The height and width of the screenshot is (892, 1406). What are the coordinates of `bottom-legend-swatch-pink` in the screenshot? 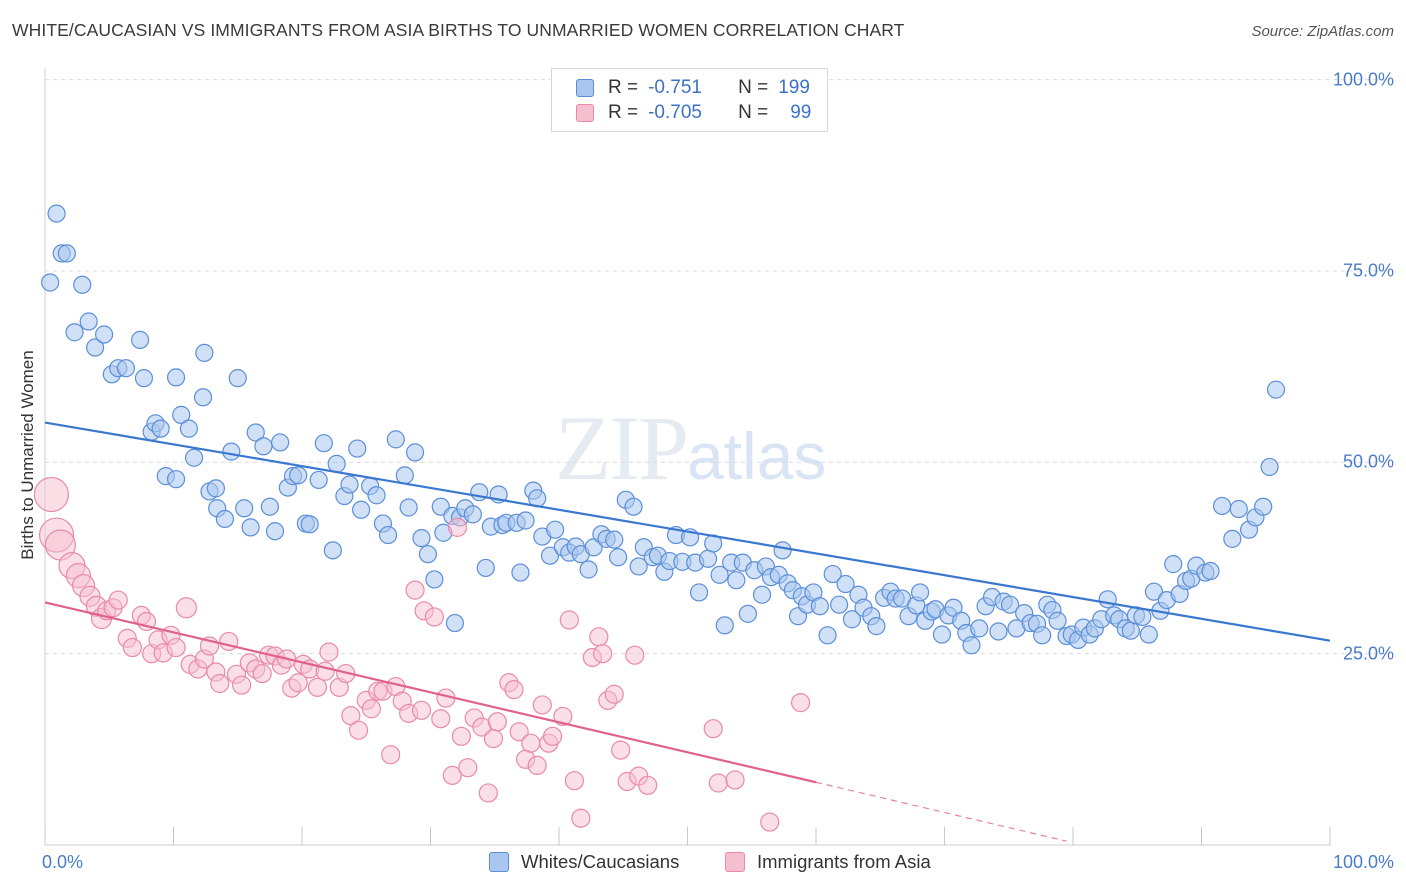 It's located at (735, 862).